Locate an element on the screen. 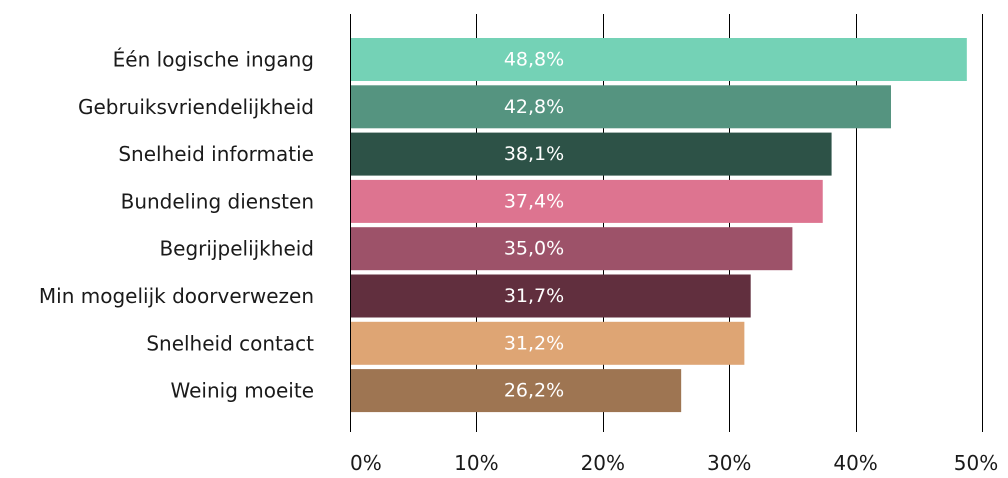 Image resolution: width=1008 pixels, height=478 pixels. x-tick-label: 30% is located at coordinates (729, 463).